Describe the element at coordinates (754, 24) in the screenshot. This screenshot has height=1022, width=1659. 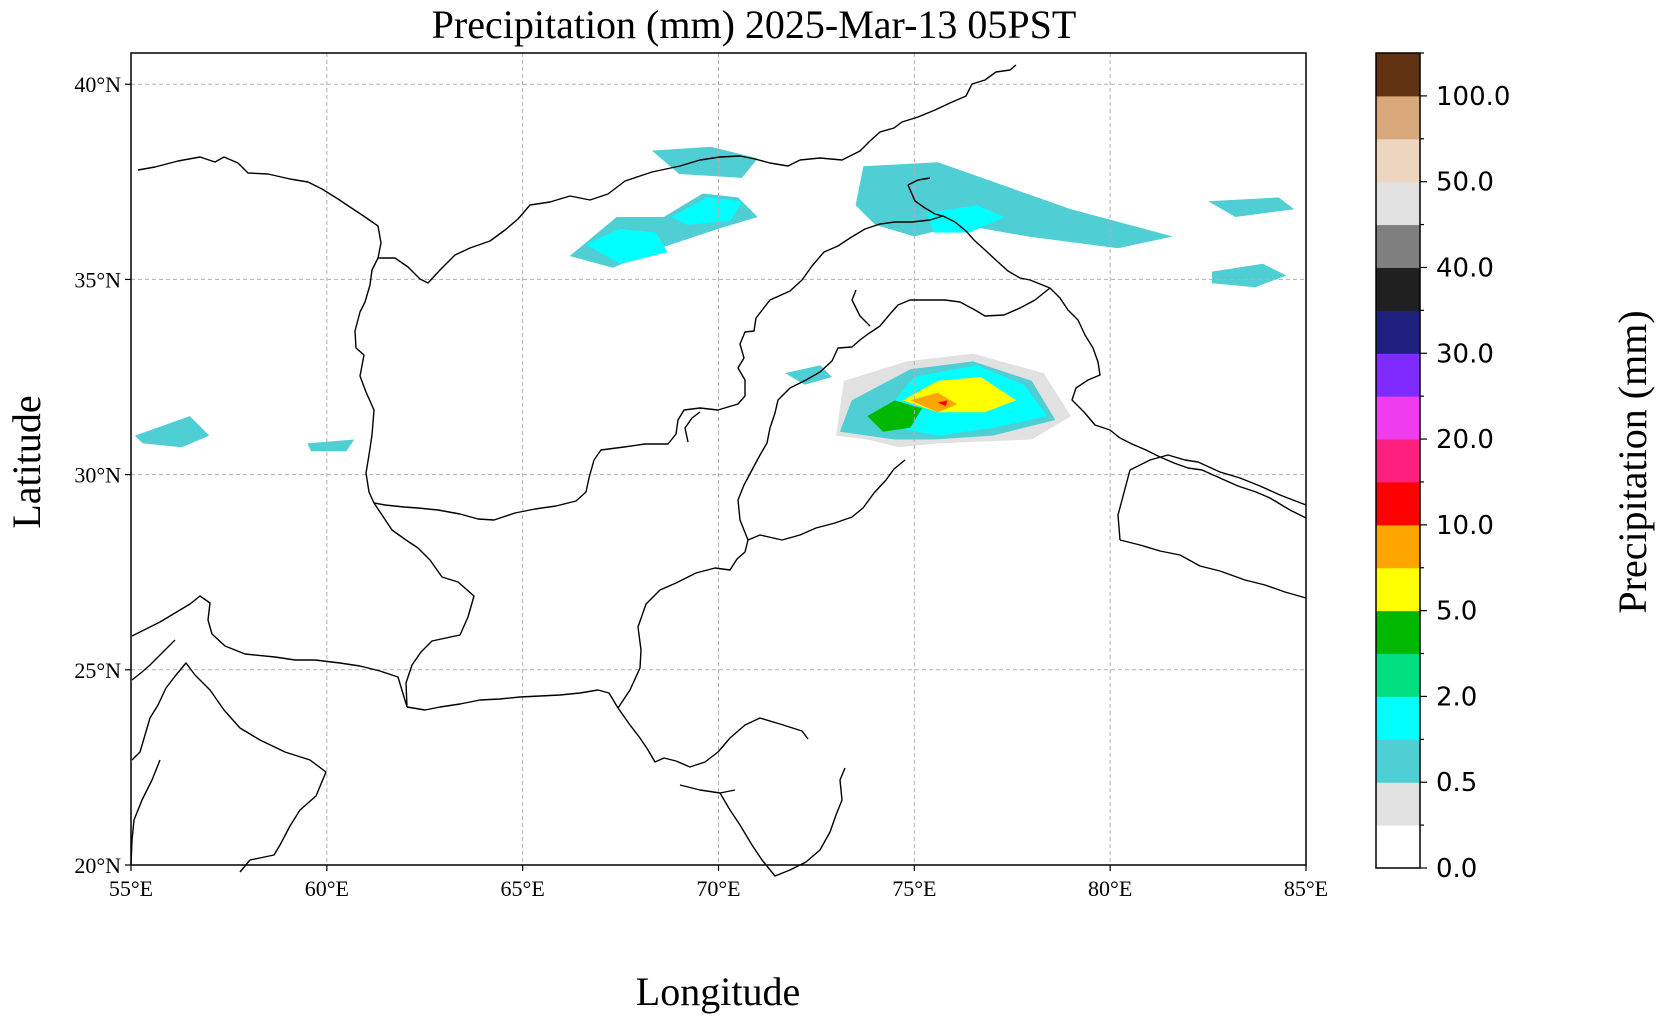
I see `map-title: Precipitation (mm) 2025-Mar-13 05PST` at that location.